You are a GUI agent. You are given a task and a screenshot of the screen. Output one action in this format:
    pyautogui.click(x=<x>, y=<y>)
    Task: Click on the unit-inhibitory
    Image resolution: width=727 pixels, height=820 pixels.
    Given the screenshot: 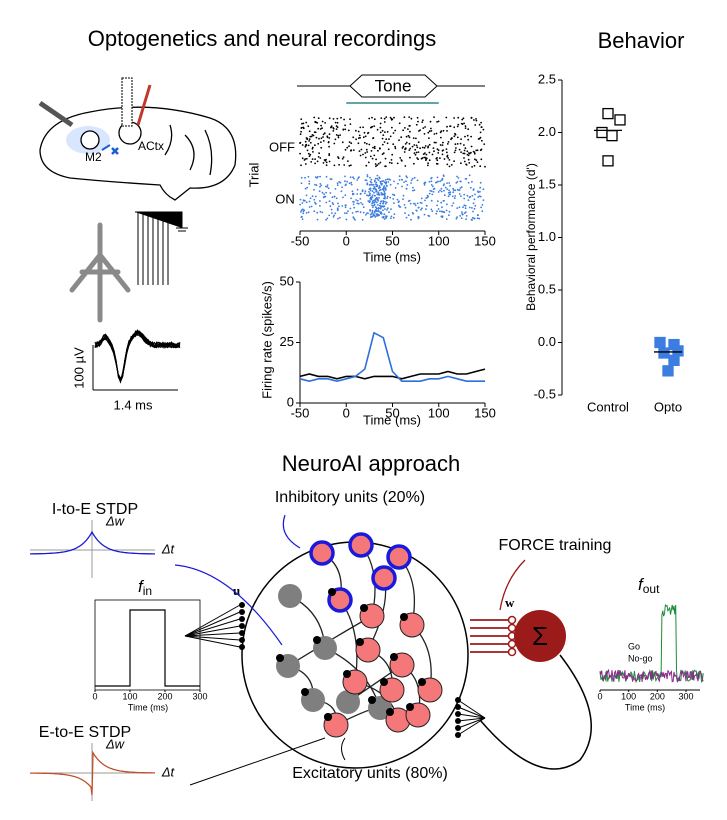 What is the action you would take?
    pyautogui.click(x=322, y=553)
    